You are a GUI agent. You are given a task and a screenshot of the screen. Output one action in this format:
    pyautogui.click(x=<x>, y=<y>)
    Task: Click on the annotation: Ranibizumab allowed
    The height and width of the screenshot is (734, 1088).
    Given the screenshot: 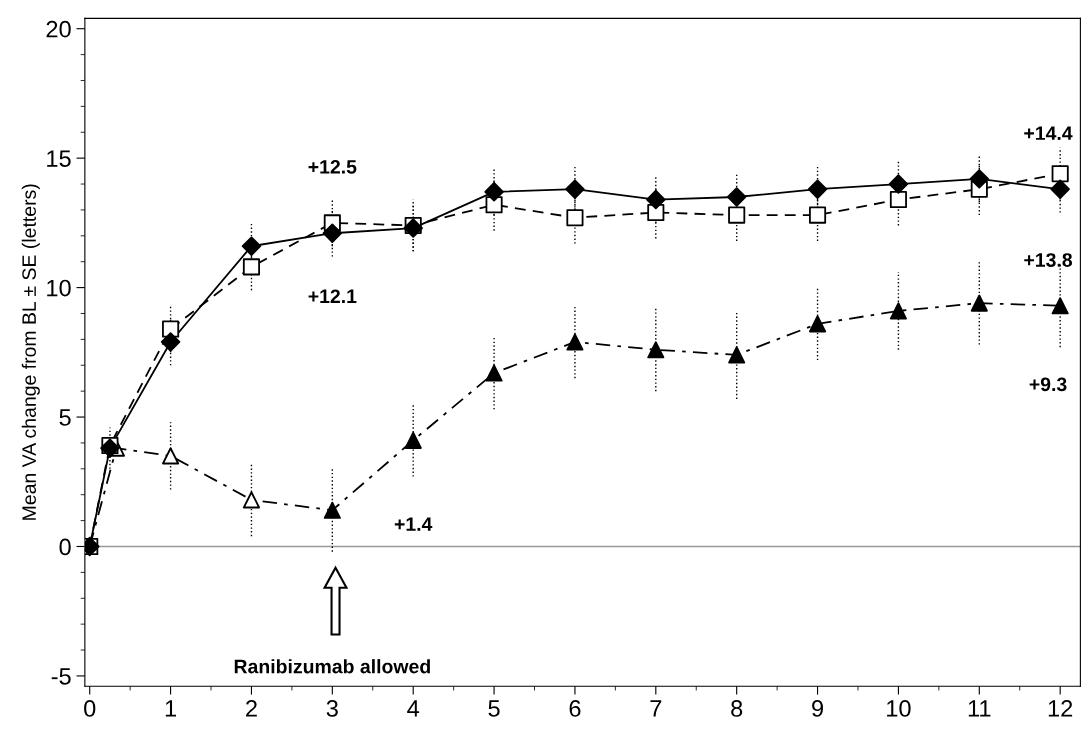 What is the action you would take?
    pyautogui.click(x=332, y=666)
    